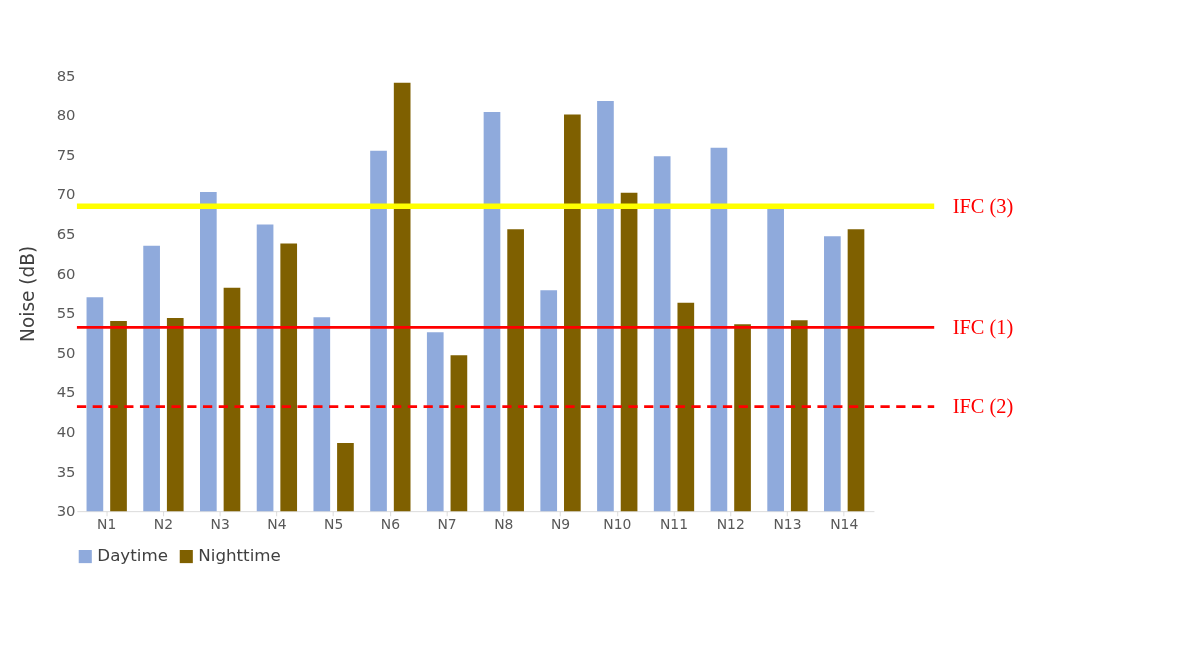  Describe the element at coordinates (66, 511) in the screenshot. I see `y-tick-label: 30` at that location.